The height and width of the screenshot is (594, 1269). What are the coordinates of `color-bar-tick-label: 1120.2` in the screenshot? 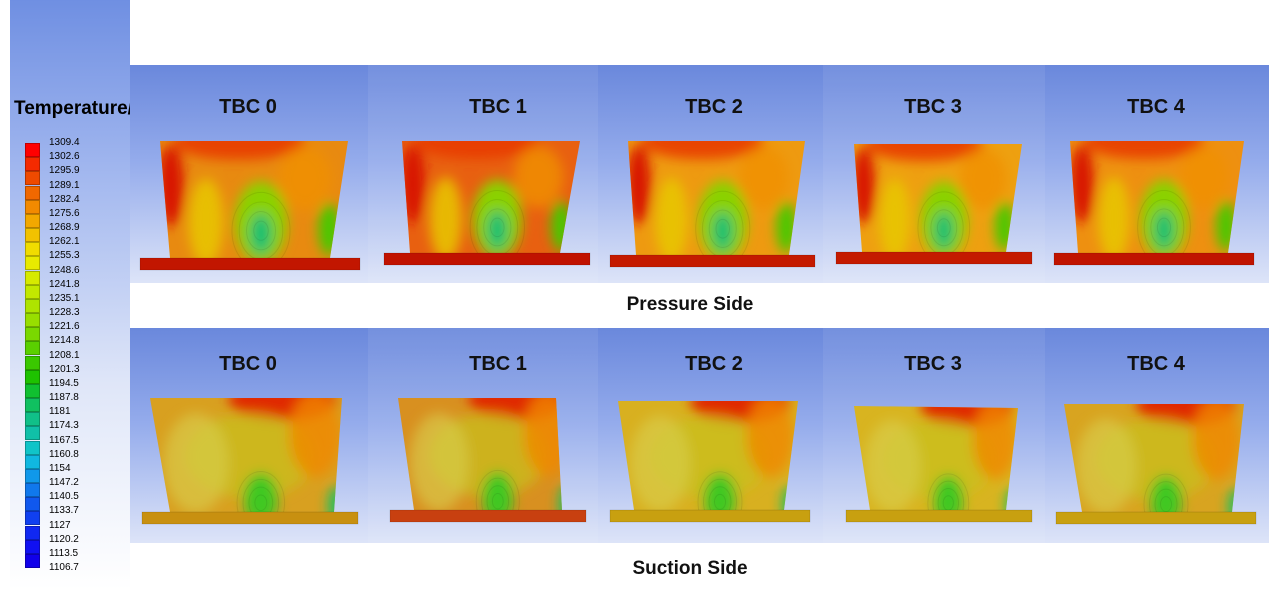 It's located at (64, 539).